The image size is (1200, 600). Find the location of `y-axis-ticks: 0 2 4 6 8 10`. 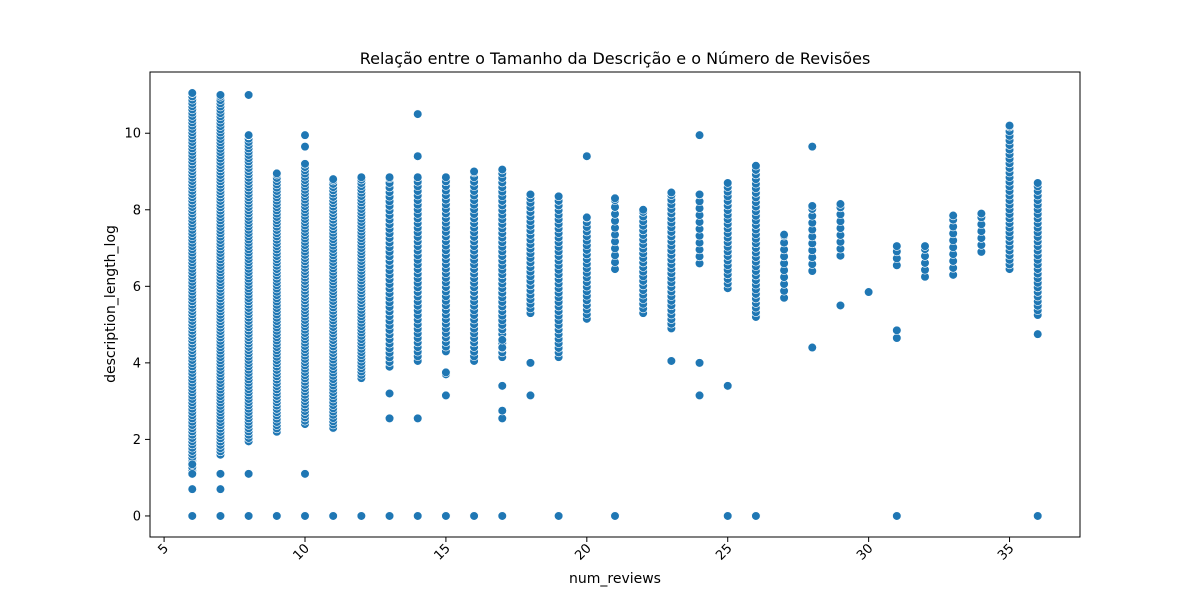

y-axis-ticks: 0 2 4 6 8 10 is located at coordinates (137, 325).